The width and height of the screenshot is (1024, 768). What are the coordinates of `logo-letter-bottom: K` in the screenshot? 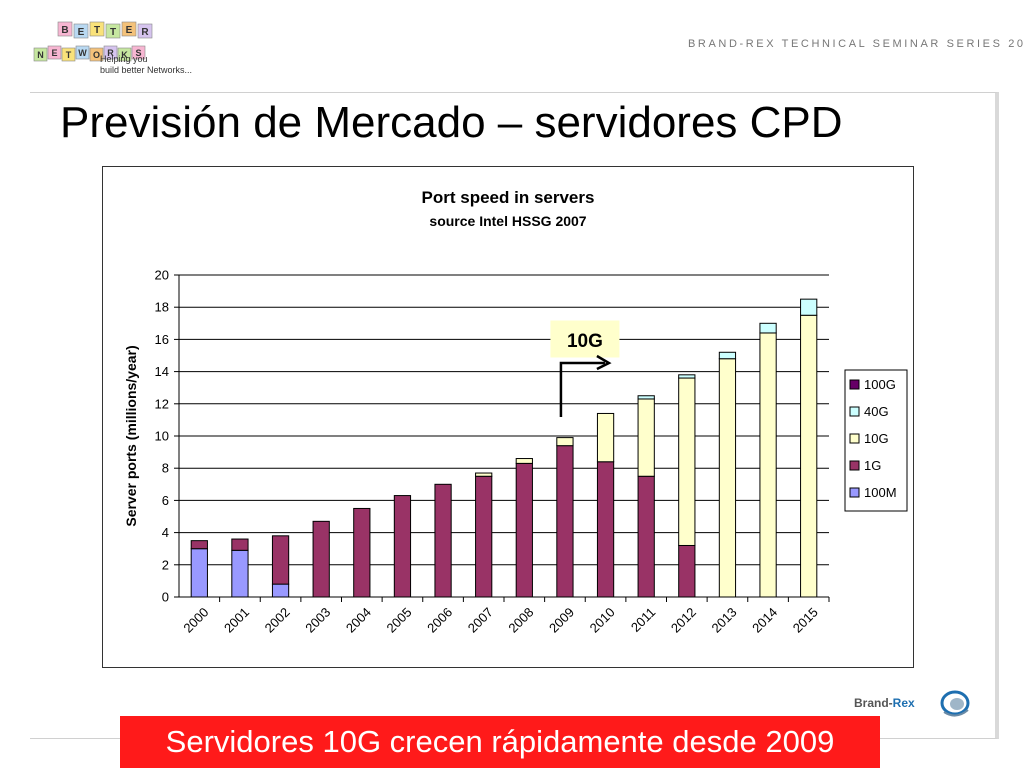 It's located at (124, 55).